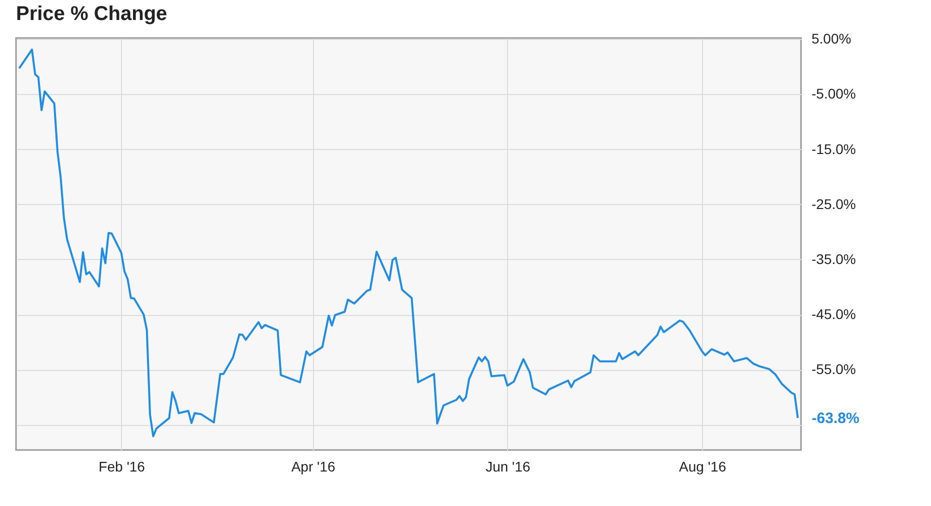  Describe the element at coordinates (834, 258) in the screenshot. I see `y-tick-label: -35.0%` at that location.